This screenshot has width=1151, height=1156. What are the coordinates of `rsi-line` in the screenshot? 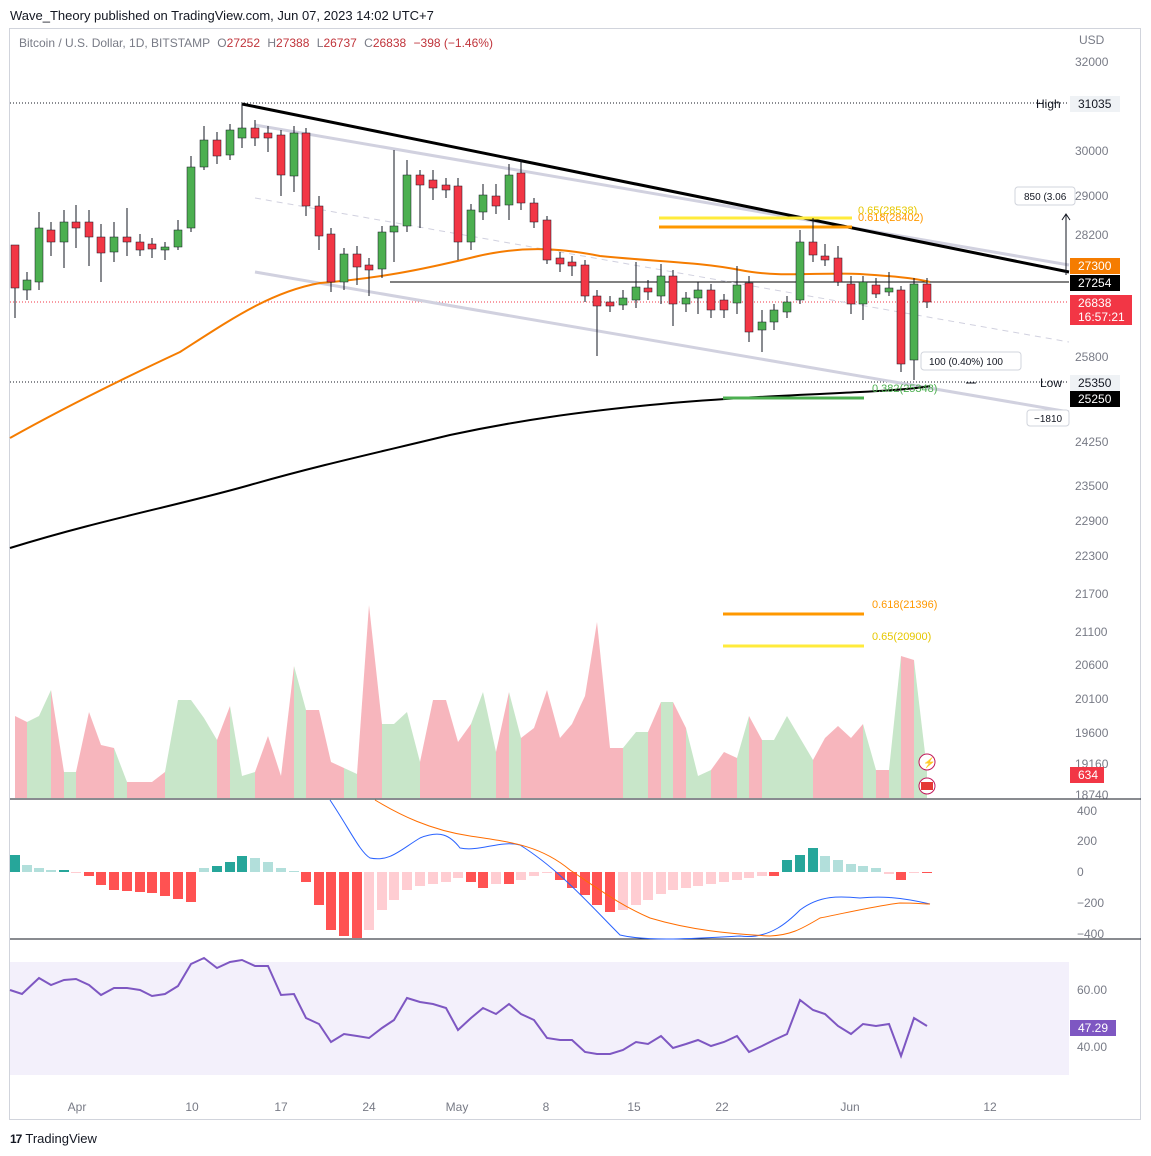 It's located at (468, 1007).